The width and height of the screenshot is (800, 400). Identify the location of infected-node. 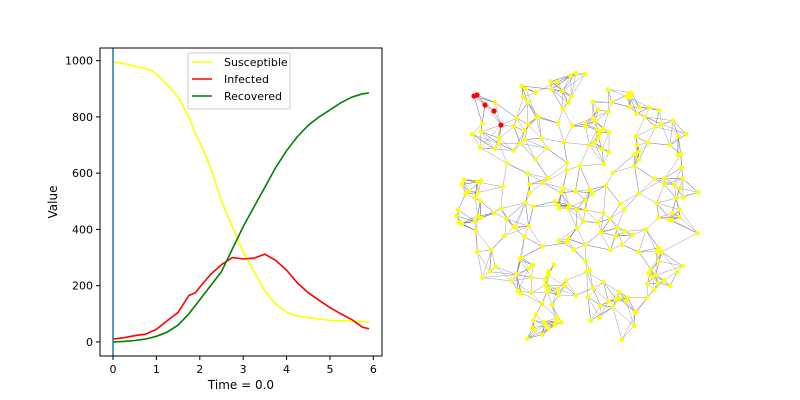
(494, 111).